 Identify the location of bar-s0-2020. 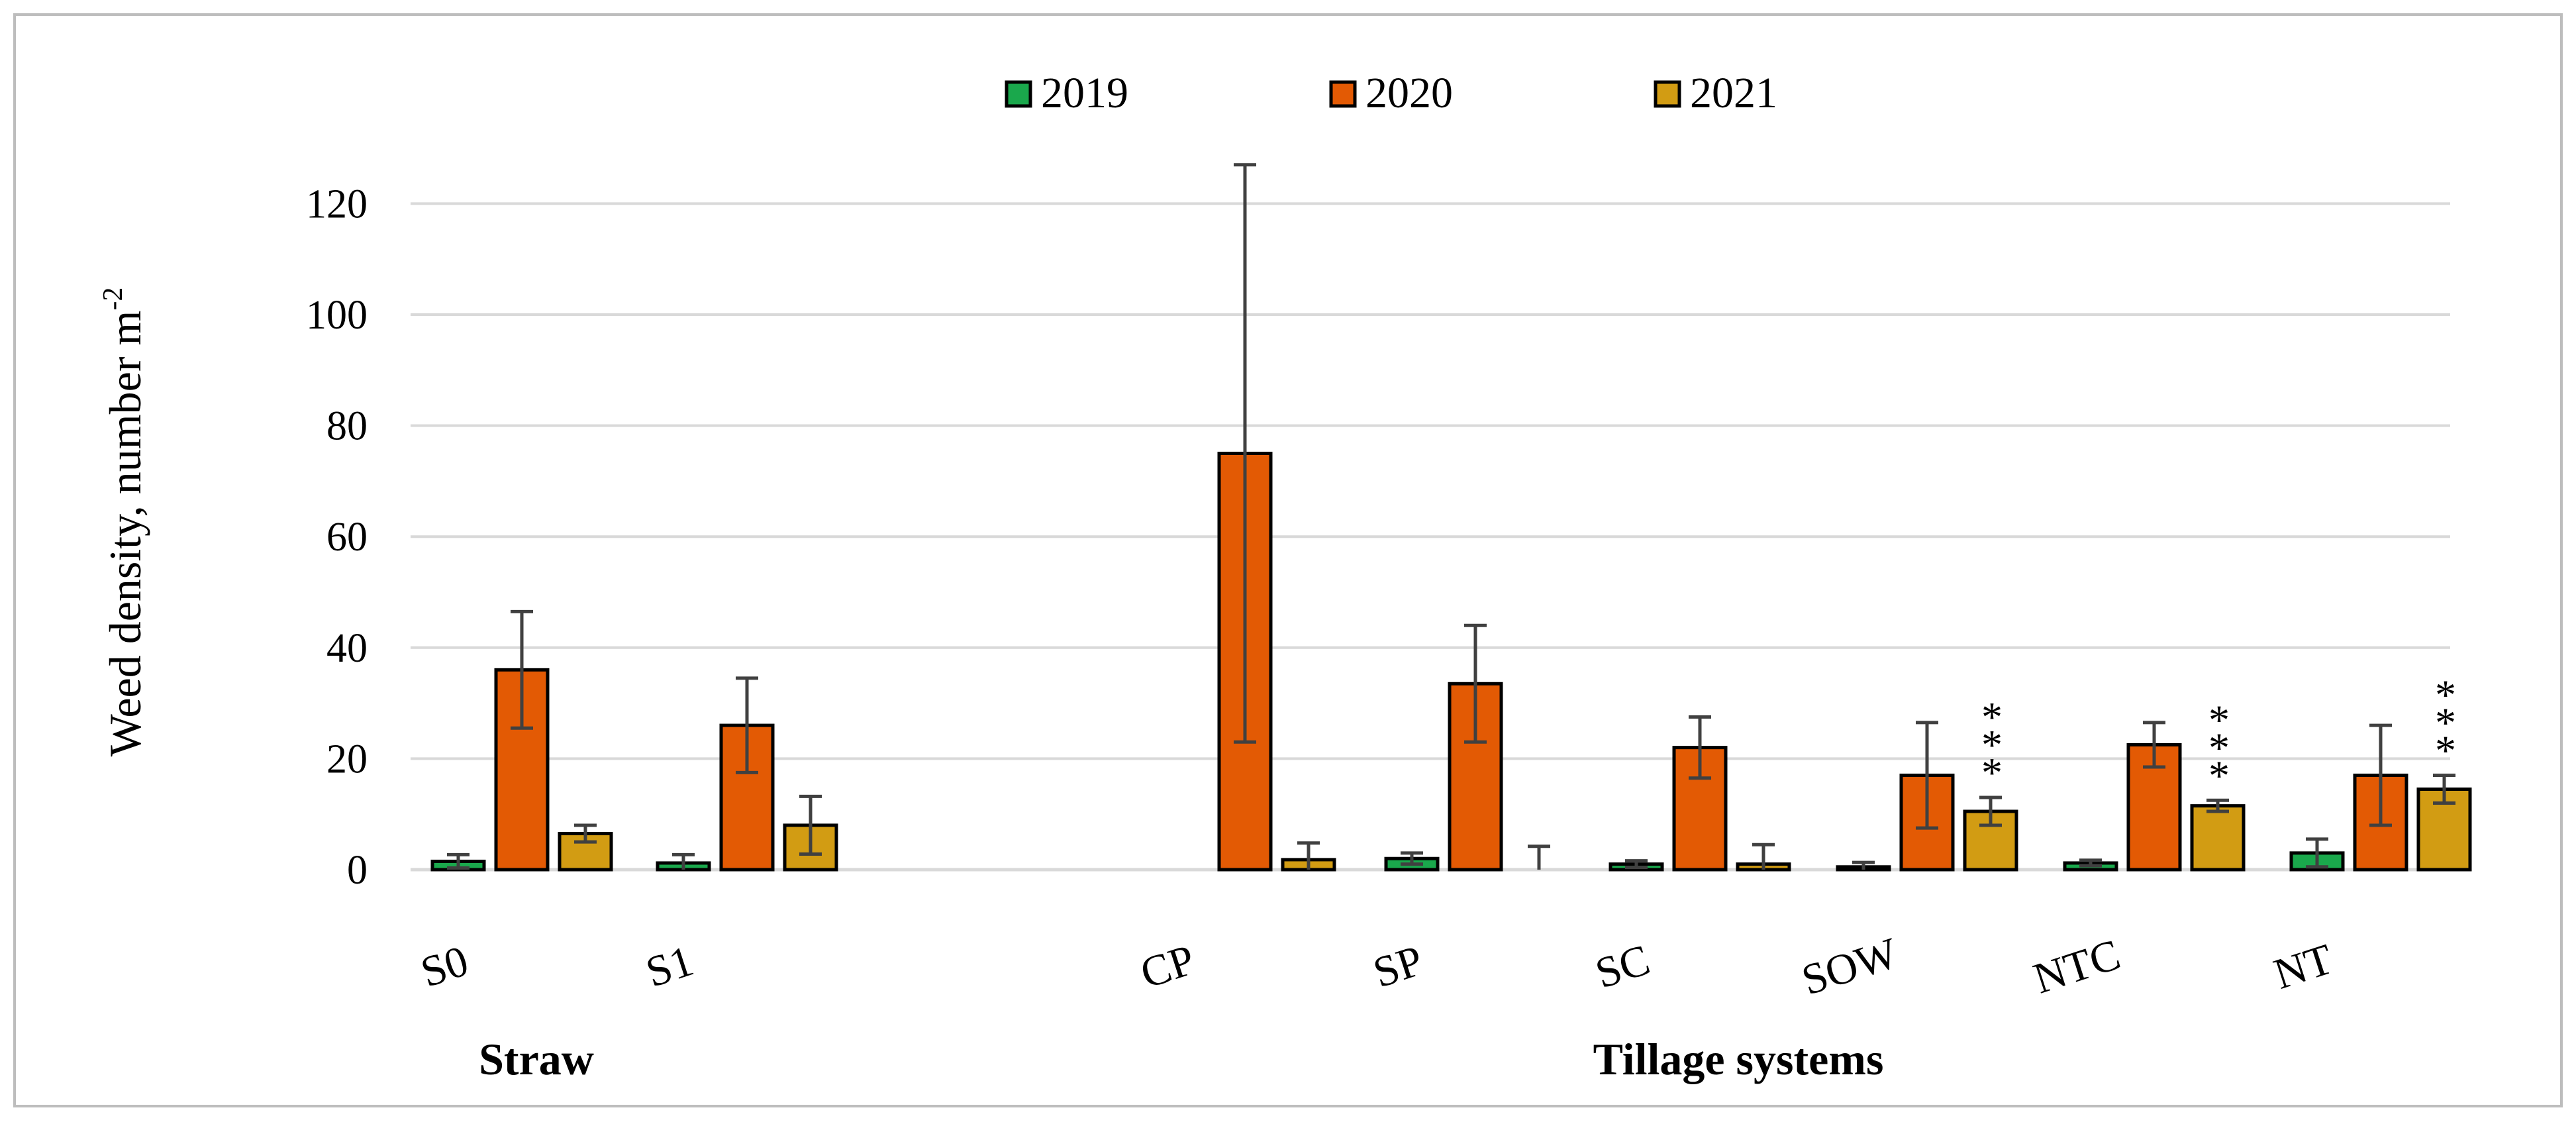
(522, 770).